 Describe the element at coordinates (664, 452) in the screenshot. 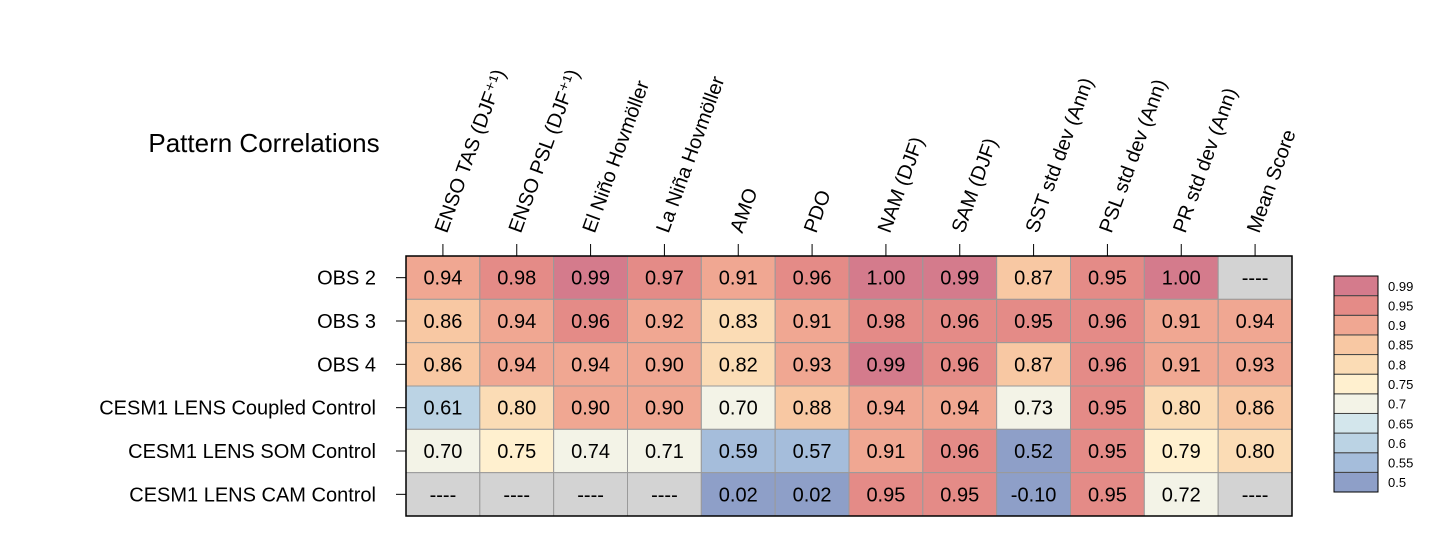

I see `cell-value: 0.71` at that location.